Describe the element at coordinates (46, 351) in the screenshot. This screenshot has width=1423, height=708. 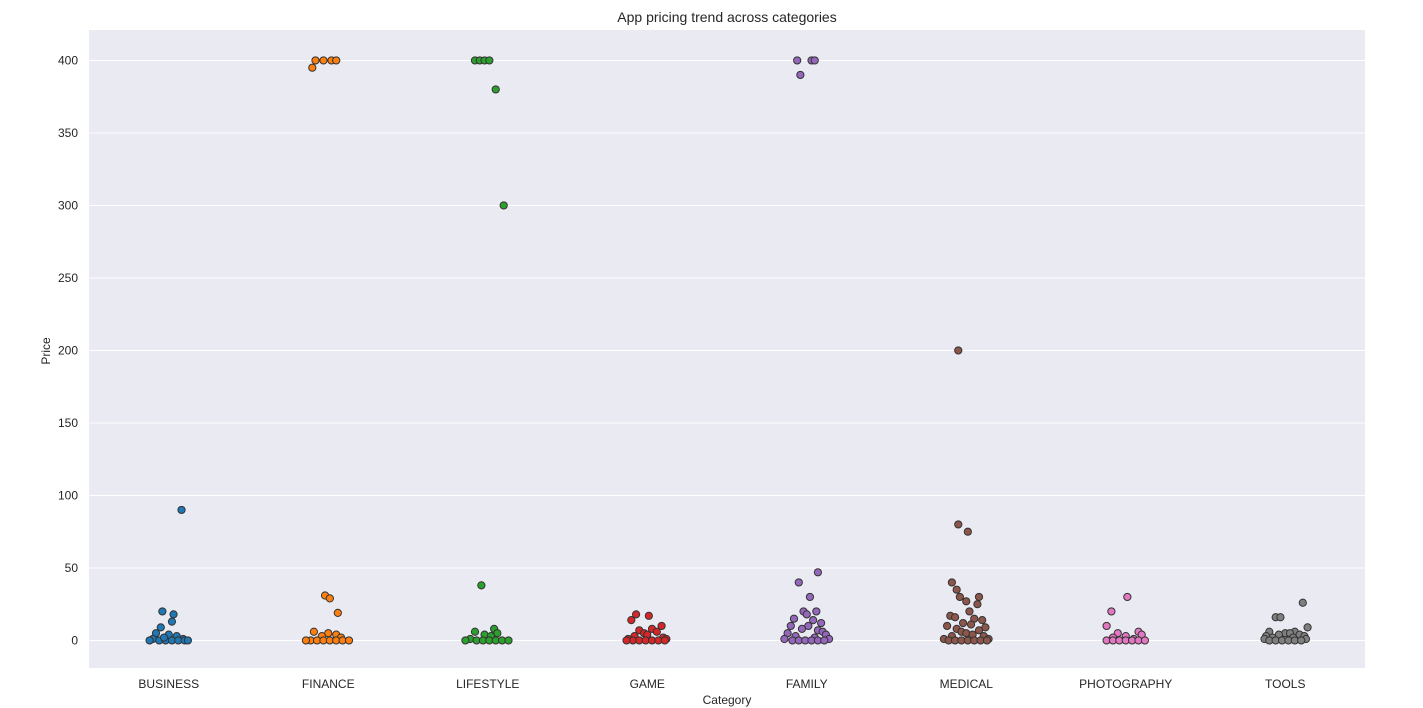
I see `y-axis-label: Price` at that location.